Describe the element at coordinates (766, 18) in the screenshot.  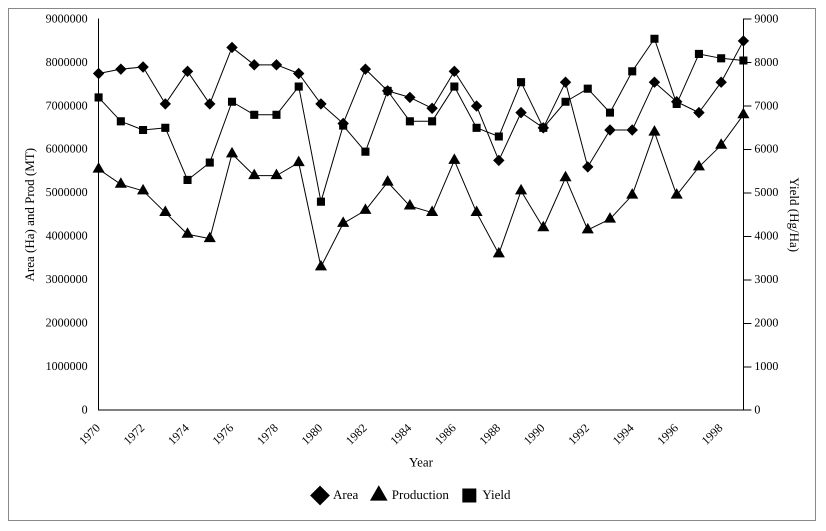
I see `y2-tick-label: 9000` at that location.